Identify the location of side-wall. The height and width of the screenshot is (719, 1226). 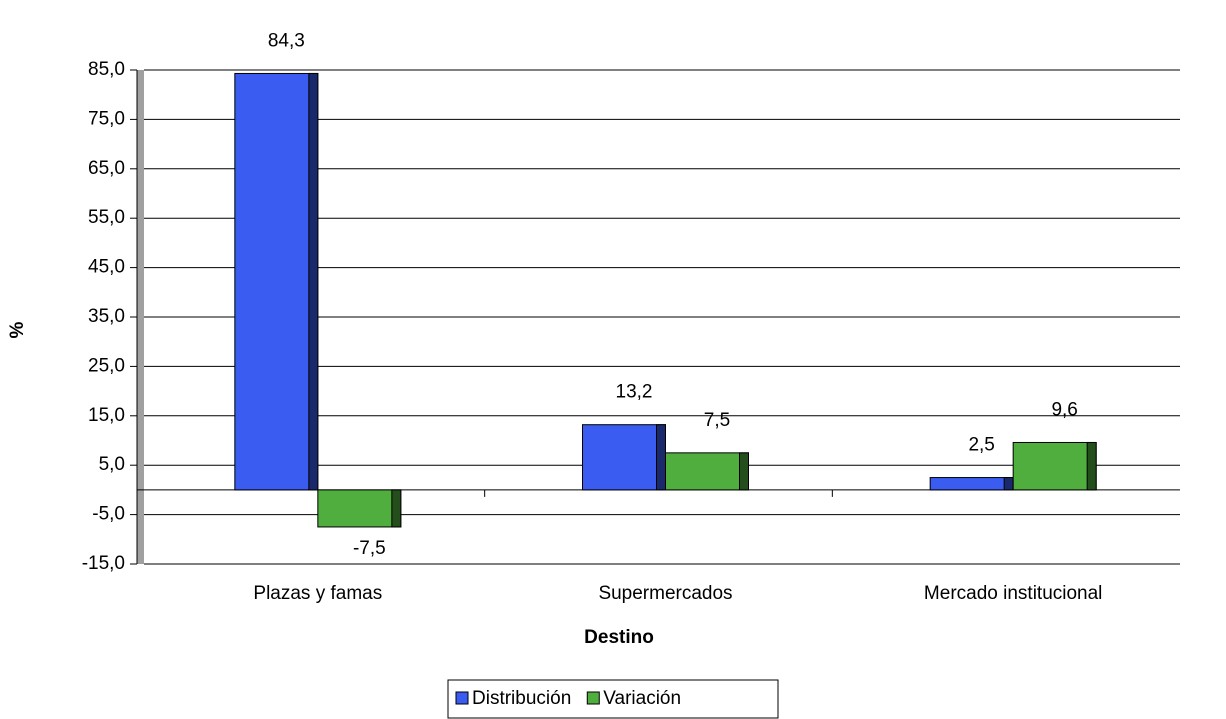
(140, 317).